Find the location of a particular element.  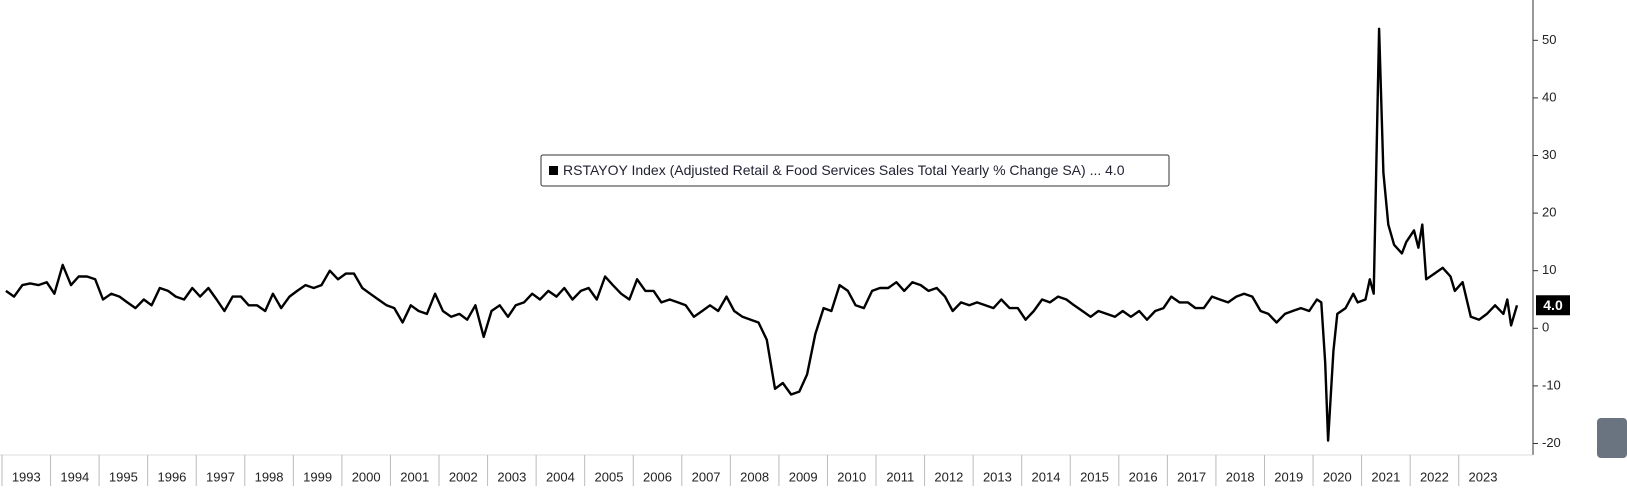

x-tick-label: 2020 is located at coordinates (1337, 476).